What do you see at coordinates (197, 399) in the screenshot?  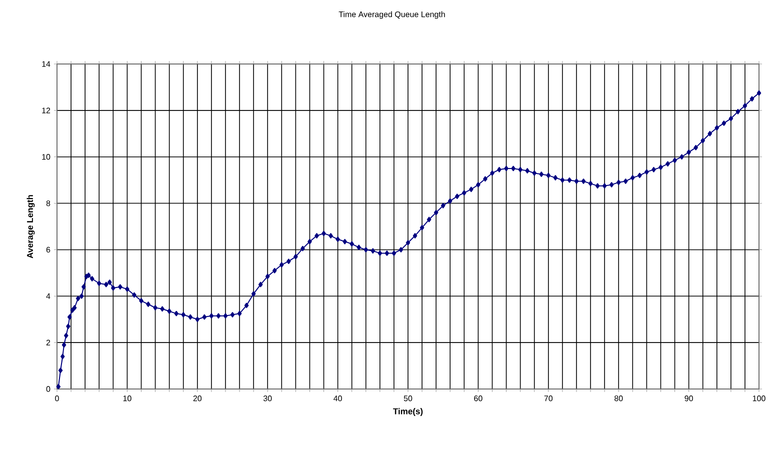 I see `x-tick-label: 20` at bounding box center [197, 399].